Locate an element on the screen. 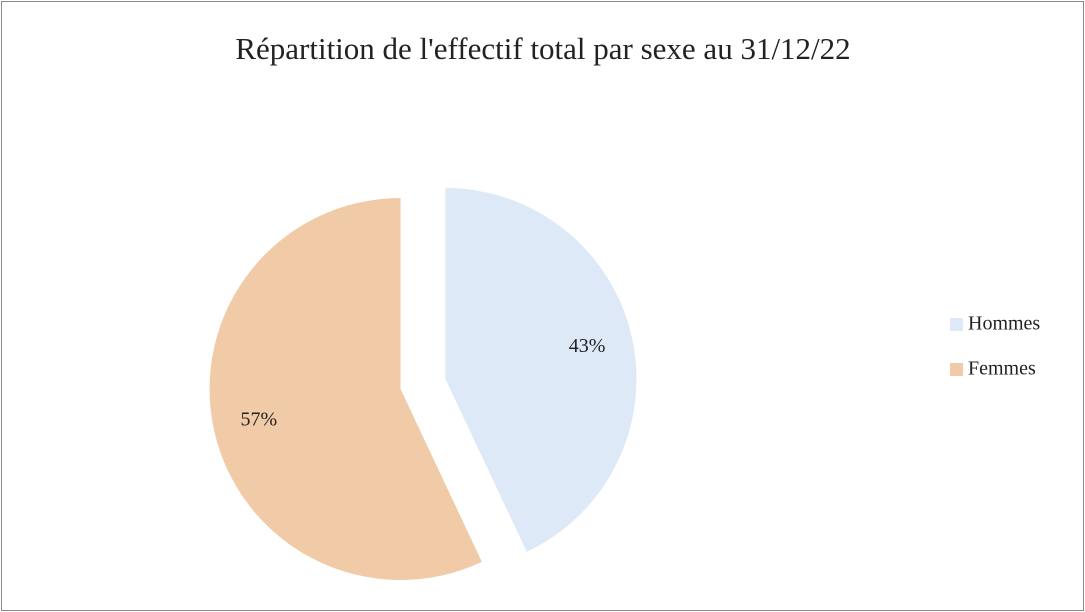 Image resolution: width=1085 pixels, height=612 pixels. legend-label: Hommes is located at coordinates (1004, 324).